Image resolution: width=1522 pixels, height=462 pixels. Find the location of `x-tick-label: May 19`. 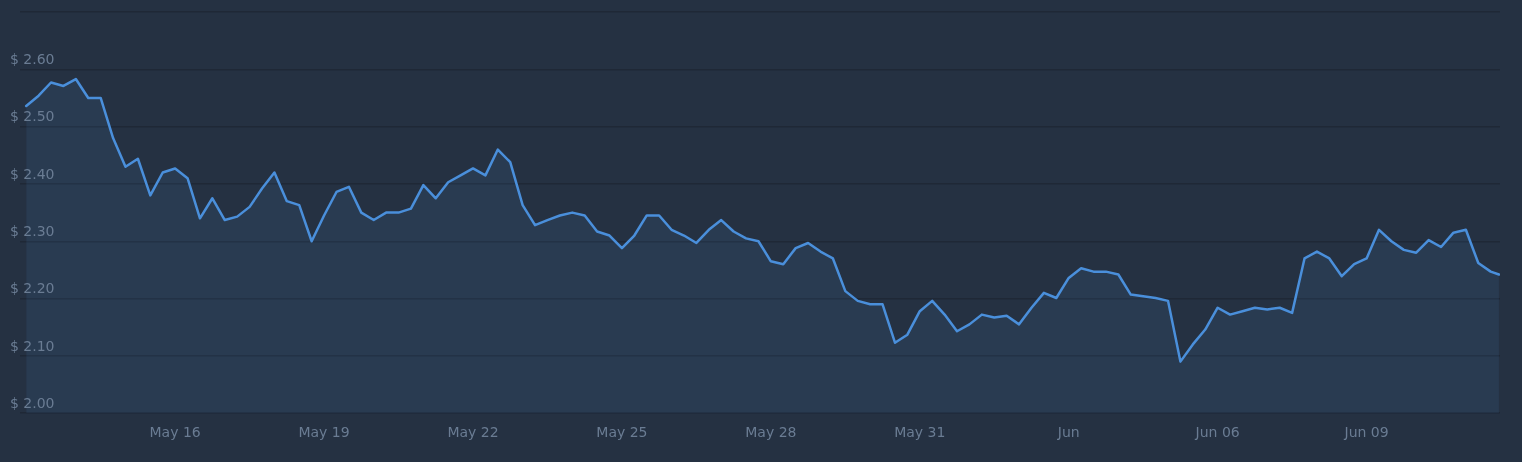

x-tick-label: May 19 is located at coordinates (324, 432).